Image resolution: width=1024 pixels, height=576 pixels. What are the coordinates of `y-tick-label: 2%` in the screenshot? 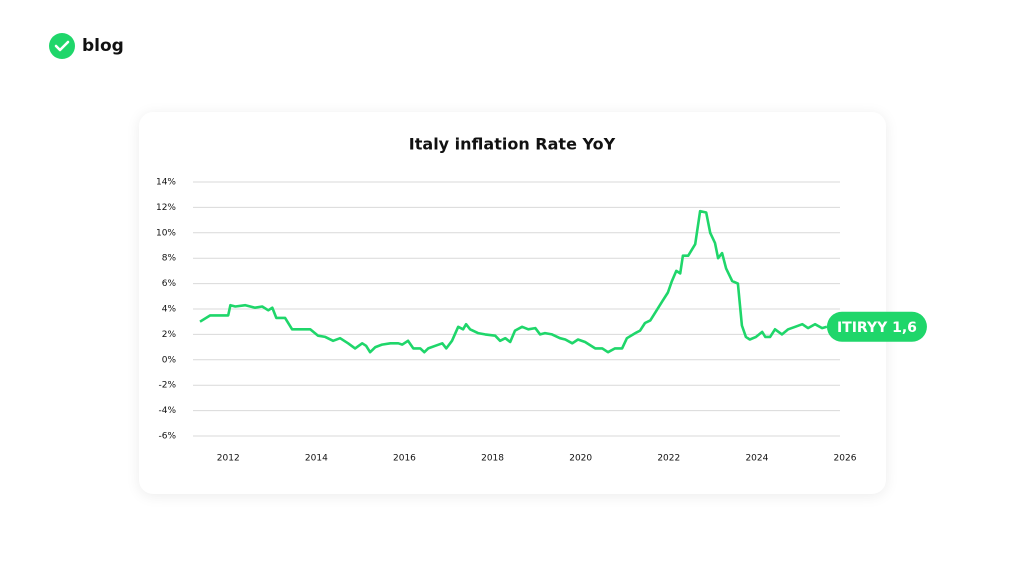 It's located at (169, 335).